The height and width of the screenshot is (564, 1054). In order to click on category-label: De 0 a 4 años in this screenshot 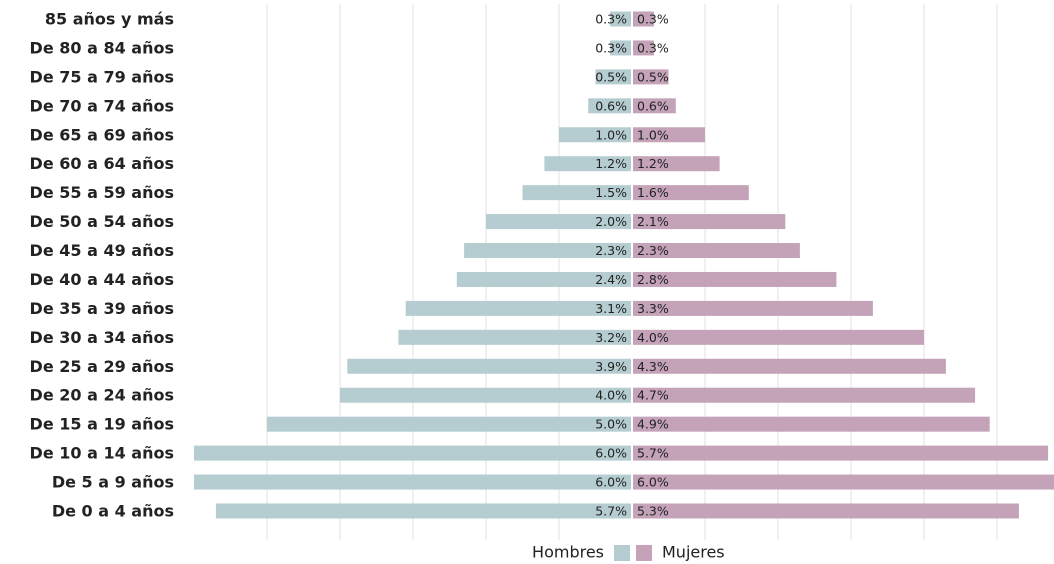, I will do `click(113, 510)`.